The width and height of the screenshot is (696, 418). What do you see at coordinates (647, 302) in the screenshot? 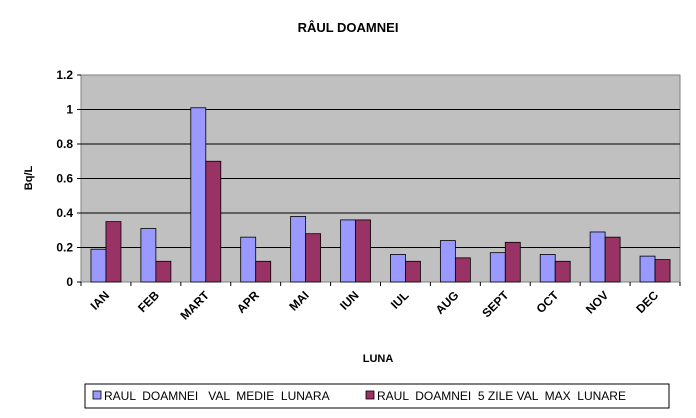
I see `x-tick-label: DEC` at bounding box center [647, 302].